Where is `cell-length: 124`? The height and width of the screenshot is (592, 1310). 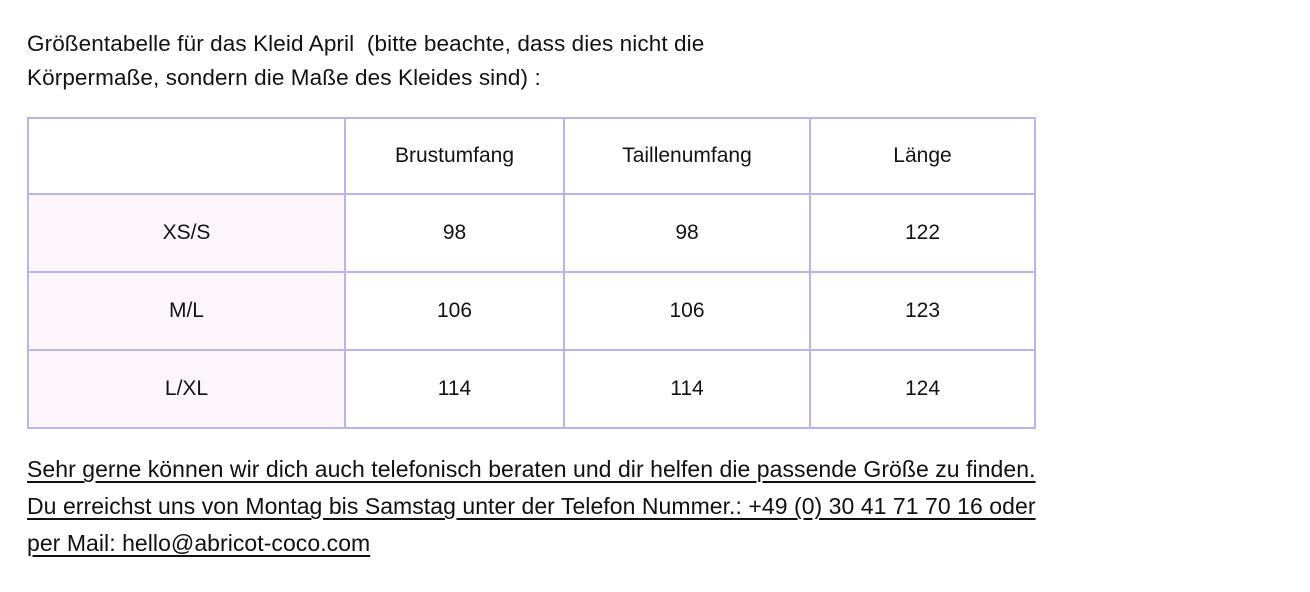 cell-length: 124 is located at coordinates (922, 389).